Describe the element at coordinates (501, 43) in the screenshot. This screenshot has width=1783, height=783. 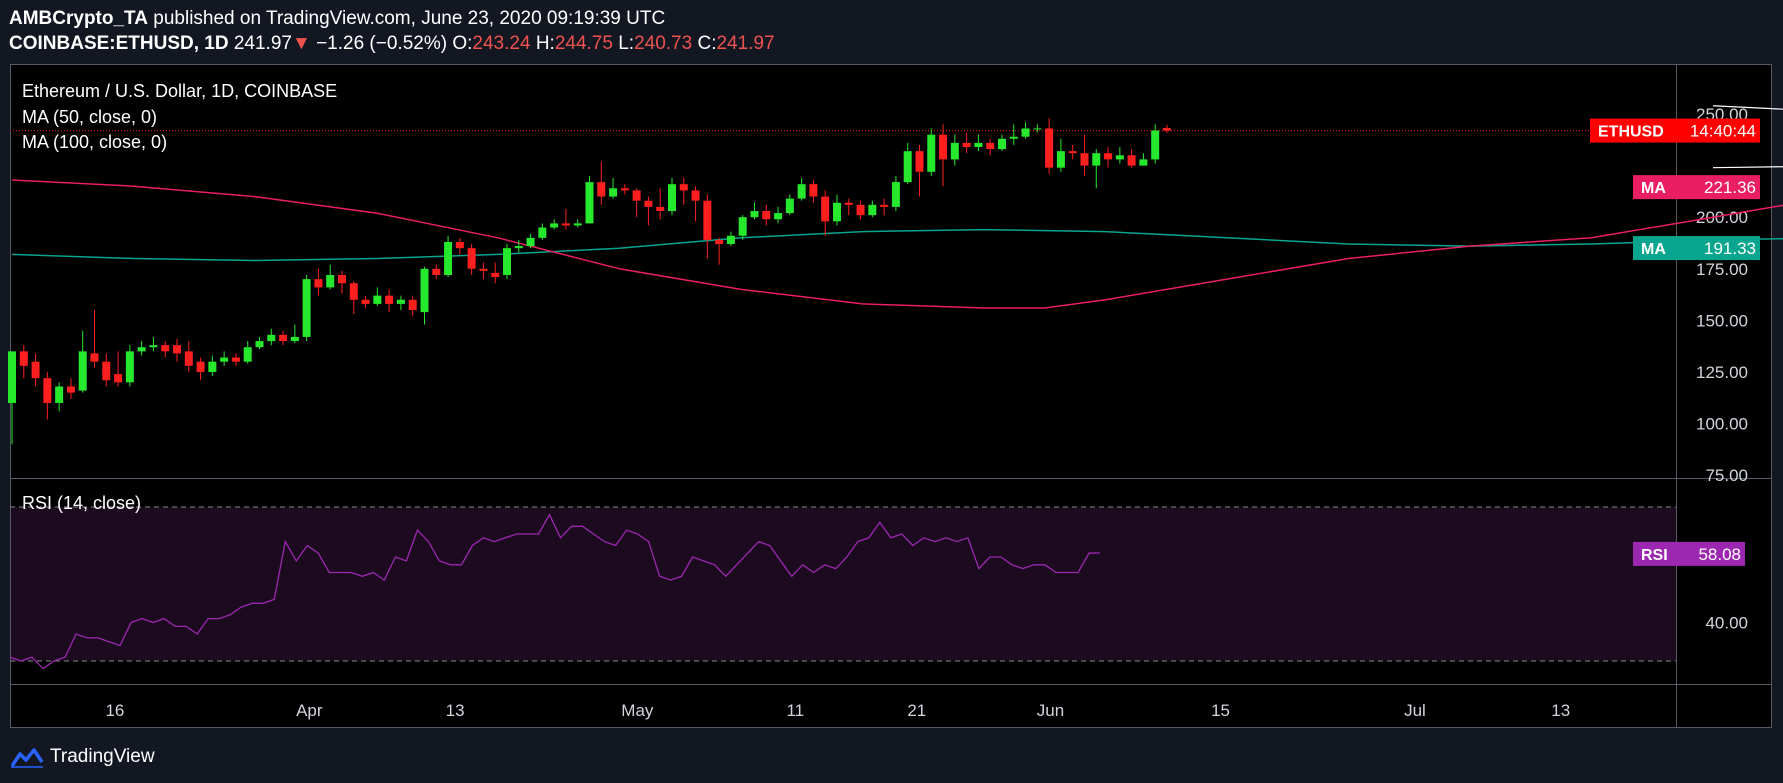
I see `open-value: 243.24` at that location.